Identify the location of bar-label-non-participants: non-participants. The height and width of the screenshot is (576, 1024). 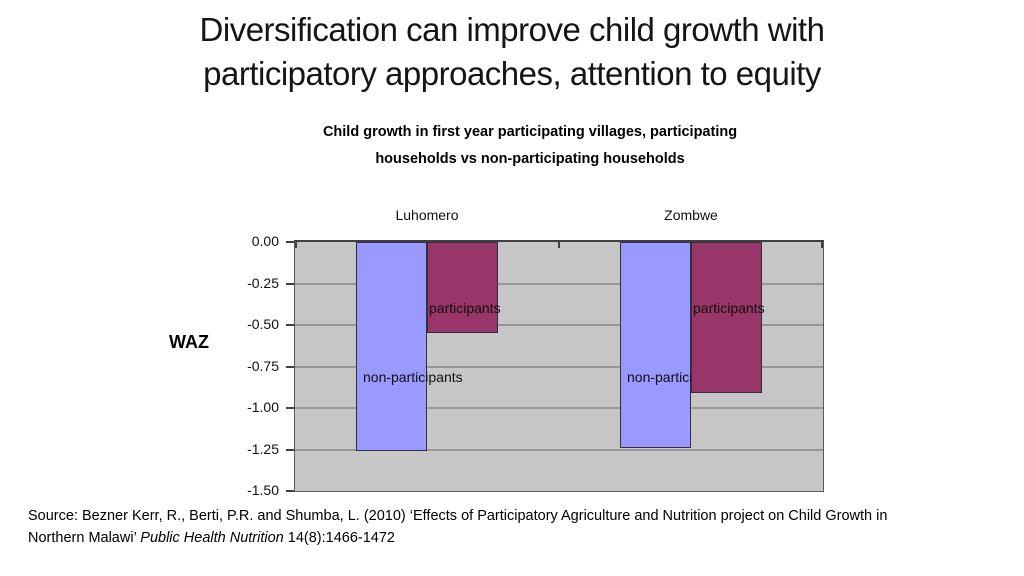
(413, 377).